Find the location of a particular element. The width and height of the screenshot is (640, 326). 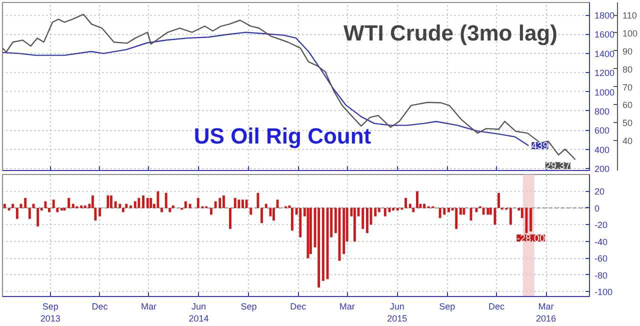

y-tick-label: 200 is located at coordinates (602, 169).